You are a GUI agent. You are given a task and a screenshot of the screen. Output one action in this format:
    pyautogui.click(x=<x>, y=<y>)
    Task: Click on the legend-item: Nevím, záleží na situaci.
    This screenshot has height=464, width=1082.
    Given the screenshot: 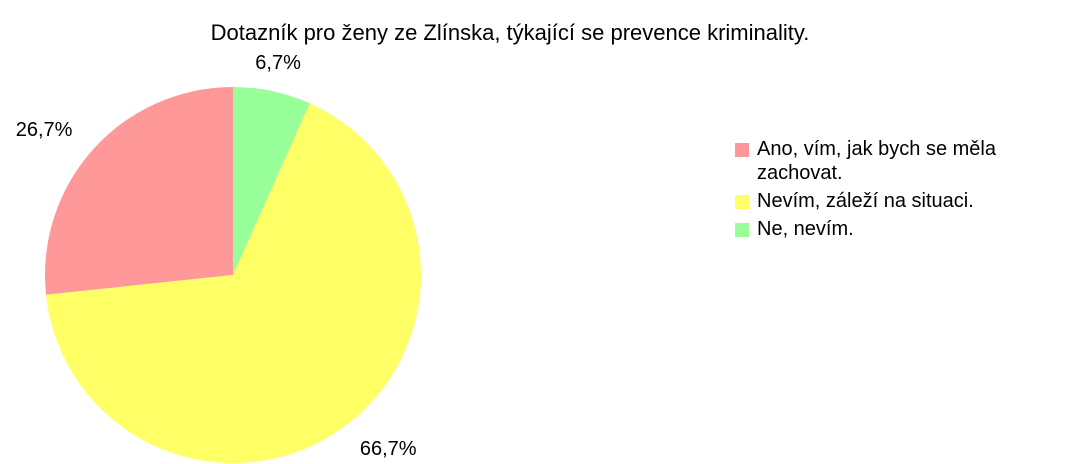 What is the action you would take?
    pyautogui.click(x=900, y=201)
    